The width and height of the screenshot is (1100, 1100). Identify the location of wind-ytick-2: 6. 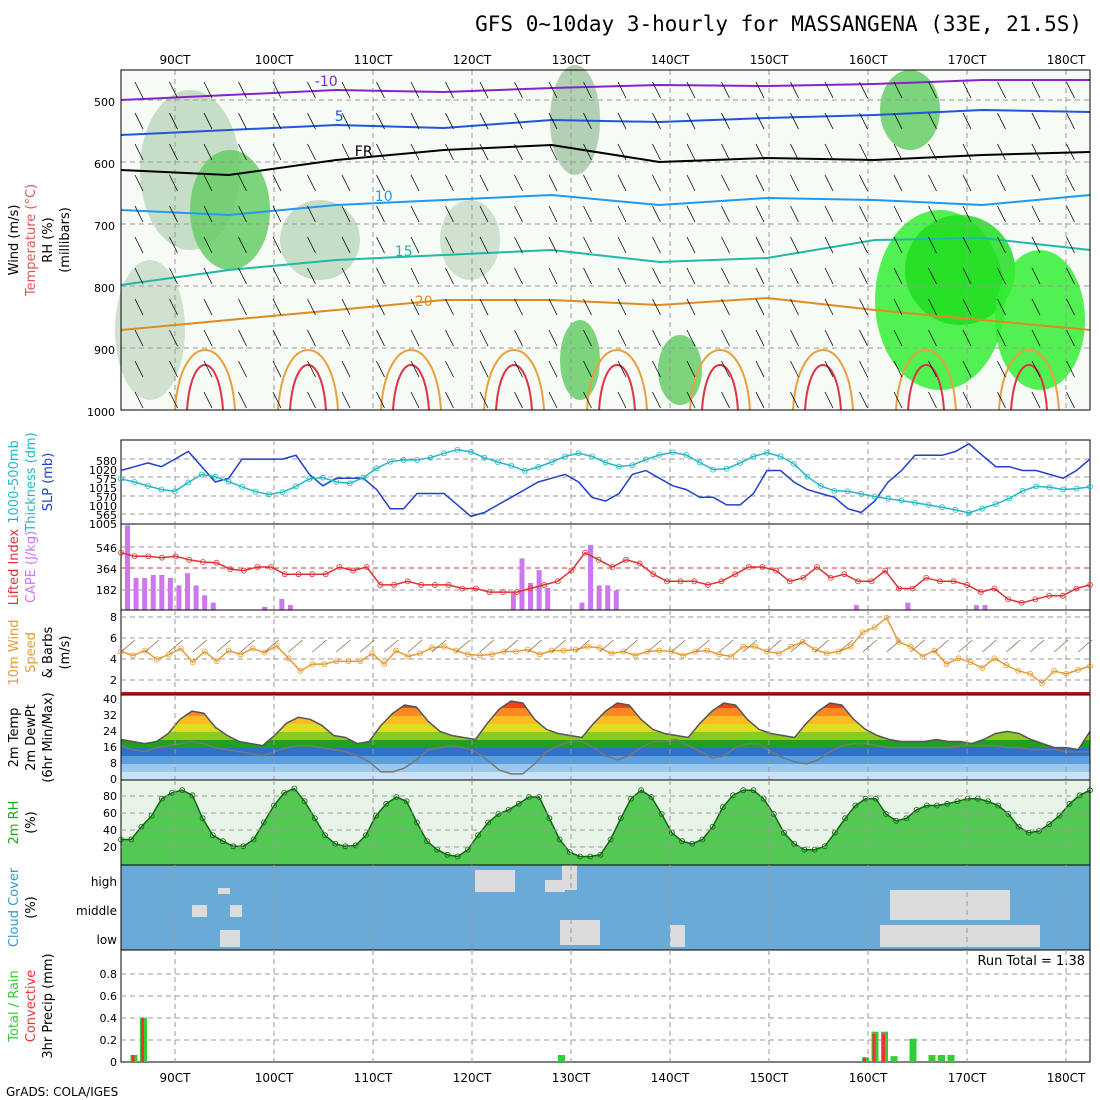
(113, 638).